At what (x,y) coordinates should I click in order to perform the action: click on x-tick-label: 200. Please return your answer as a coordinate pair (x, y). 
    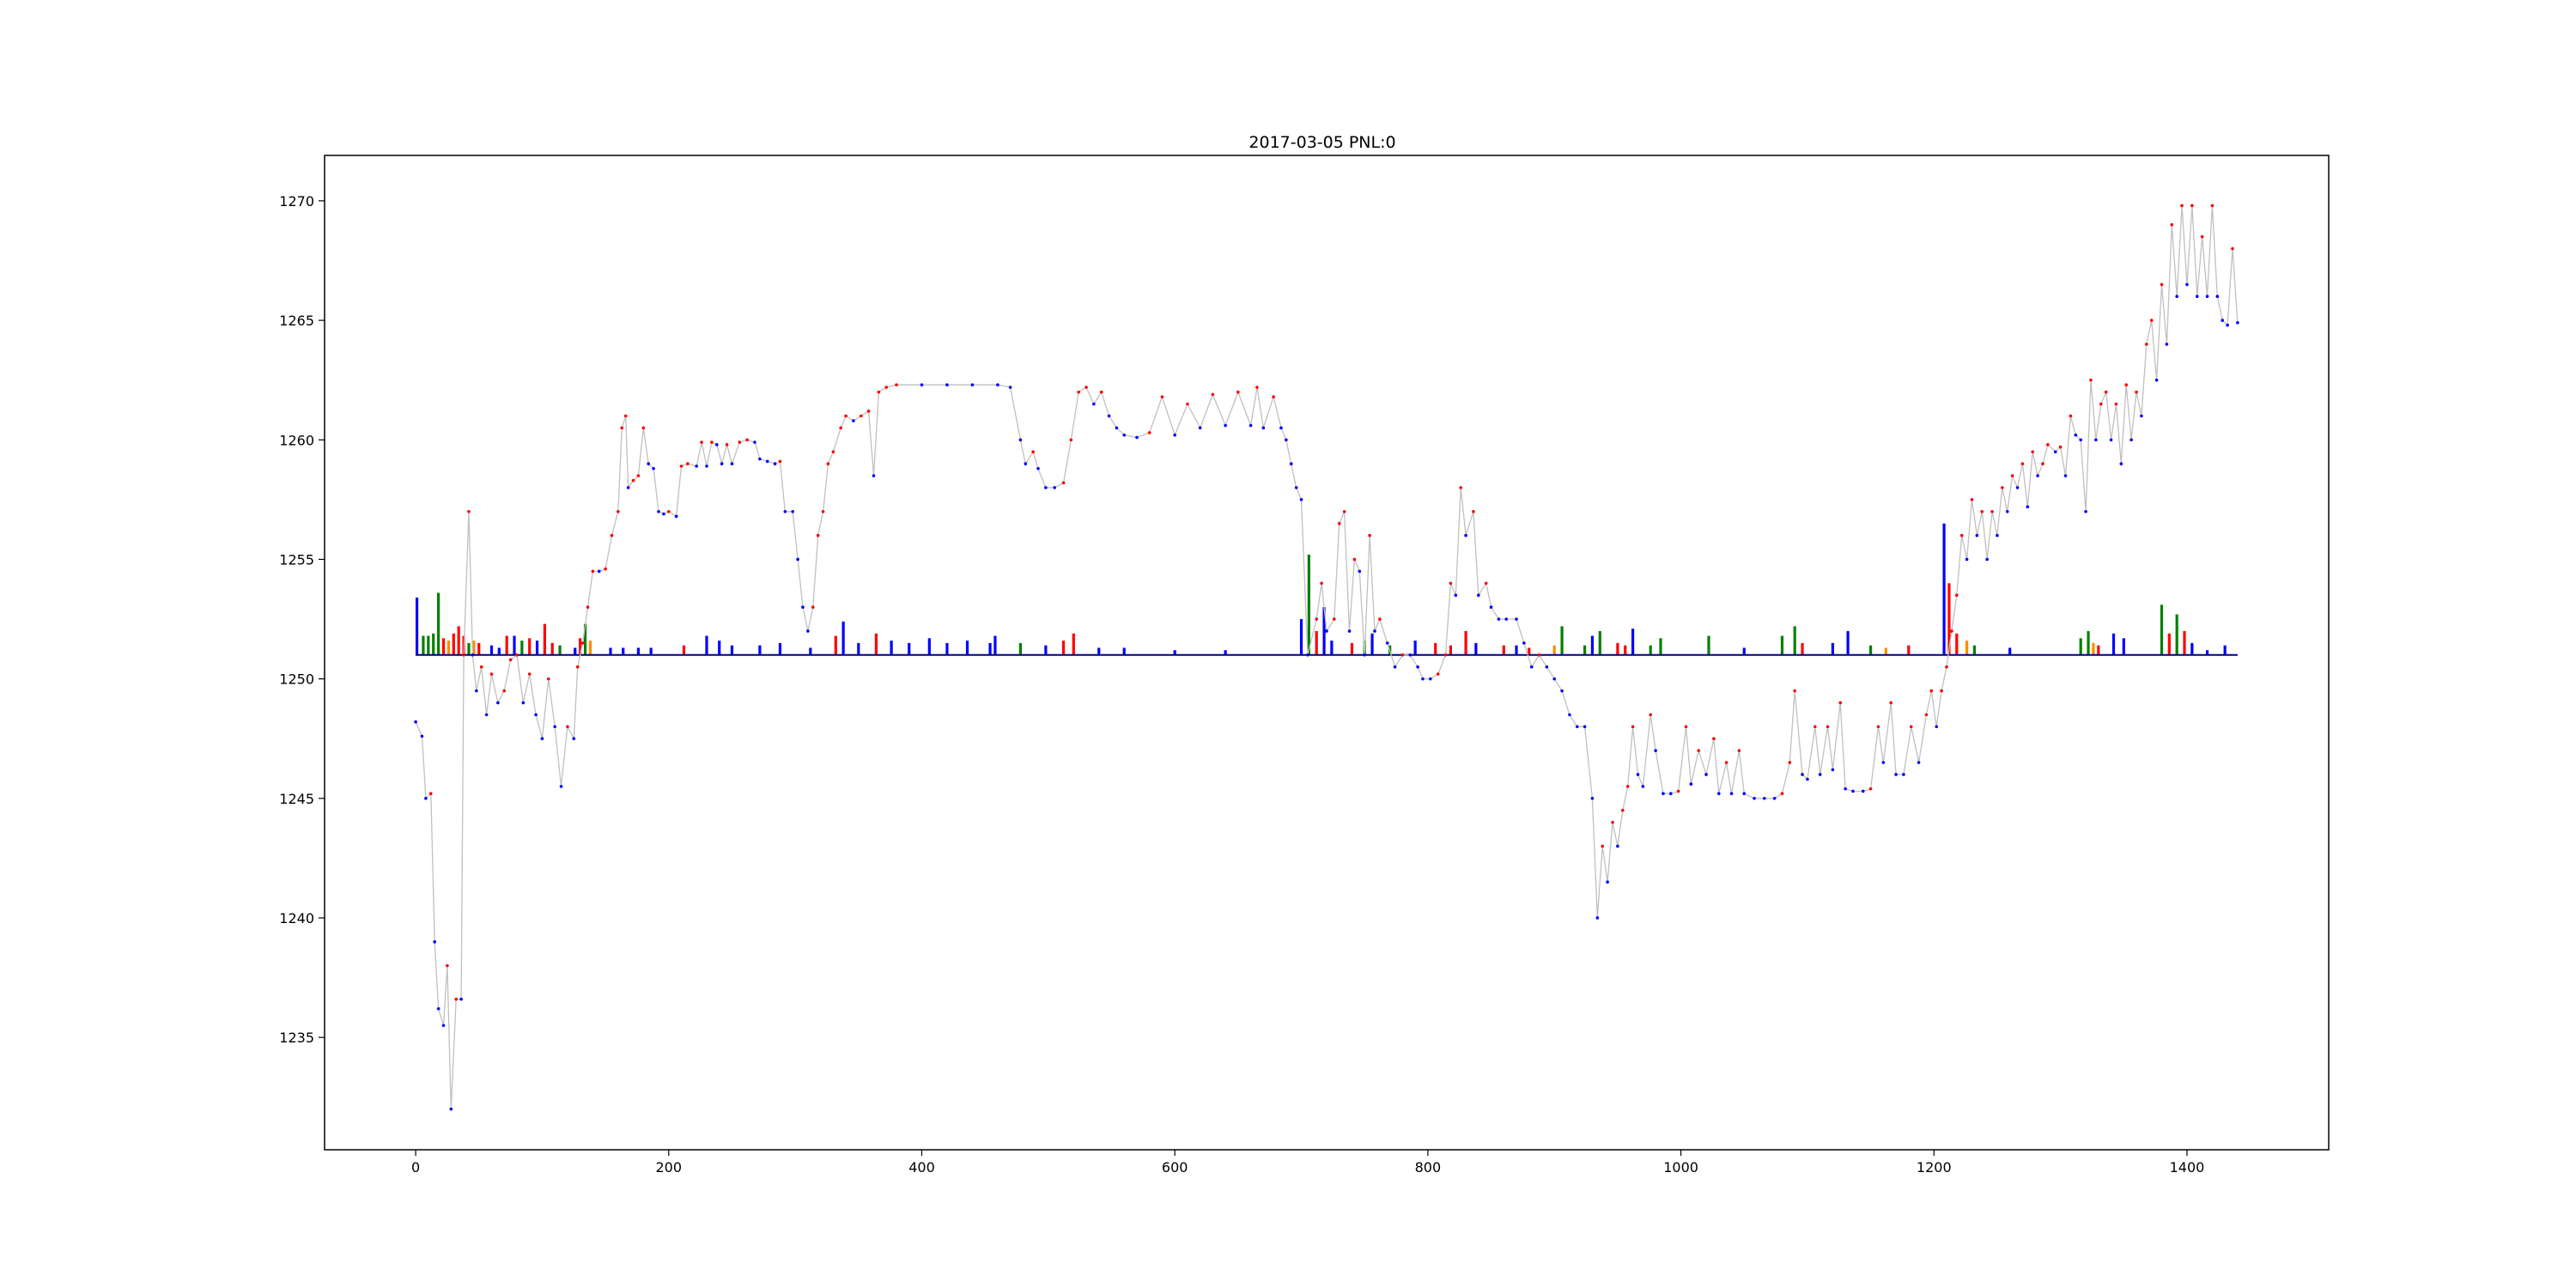
    Looking at the image, I should click on (669, 1167).